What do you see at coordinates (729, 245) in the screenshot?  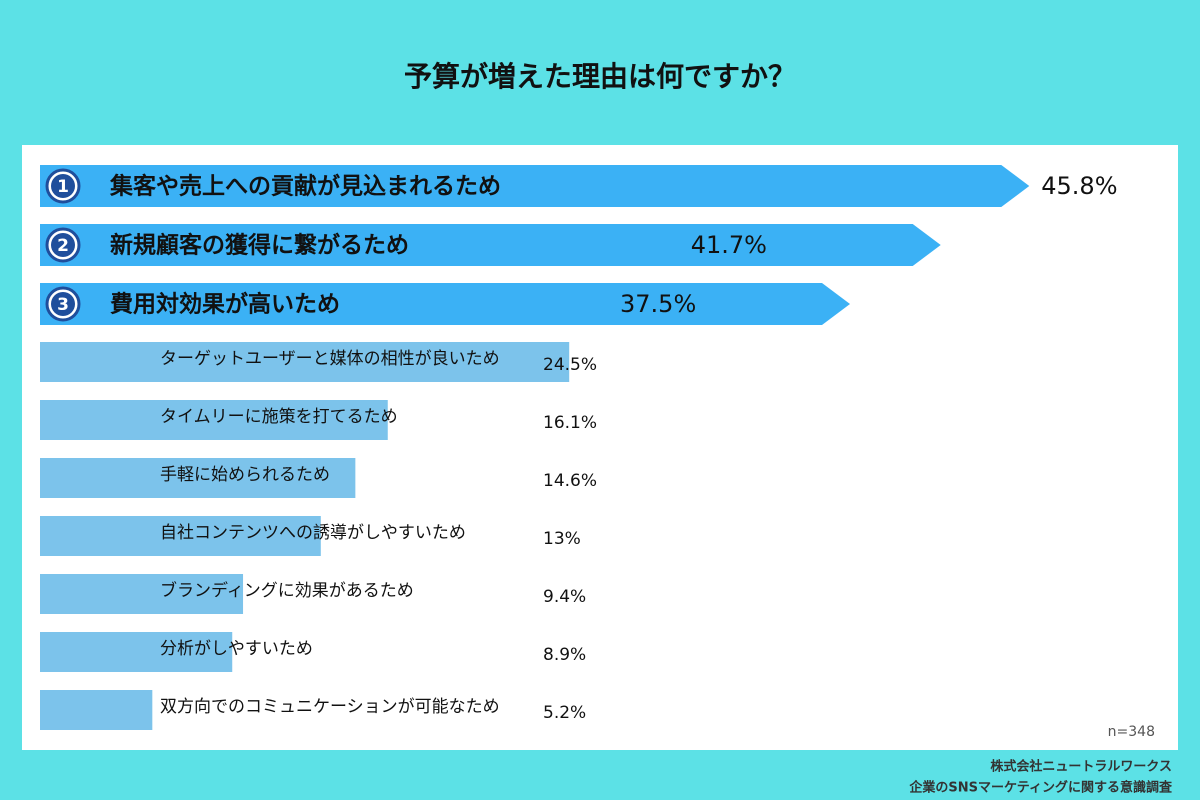 I see `value-label: 41.7%` at bounding box center [729, 245].